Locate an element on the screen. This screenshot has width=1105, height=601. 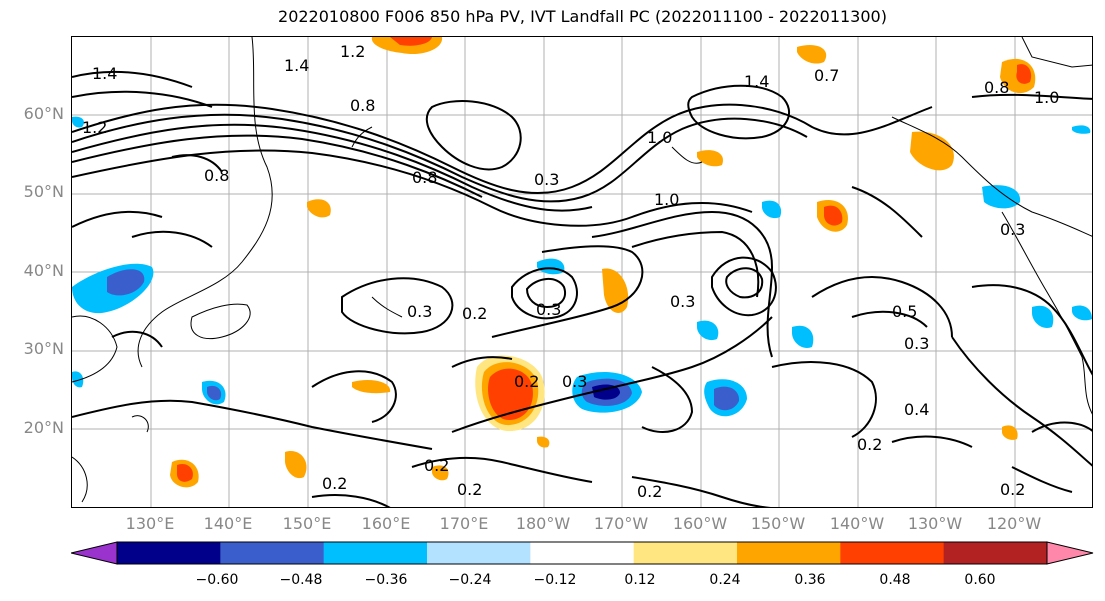
colorbar-tick: −0.36 is located at coordinates (386, 580).